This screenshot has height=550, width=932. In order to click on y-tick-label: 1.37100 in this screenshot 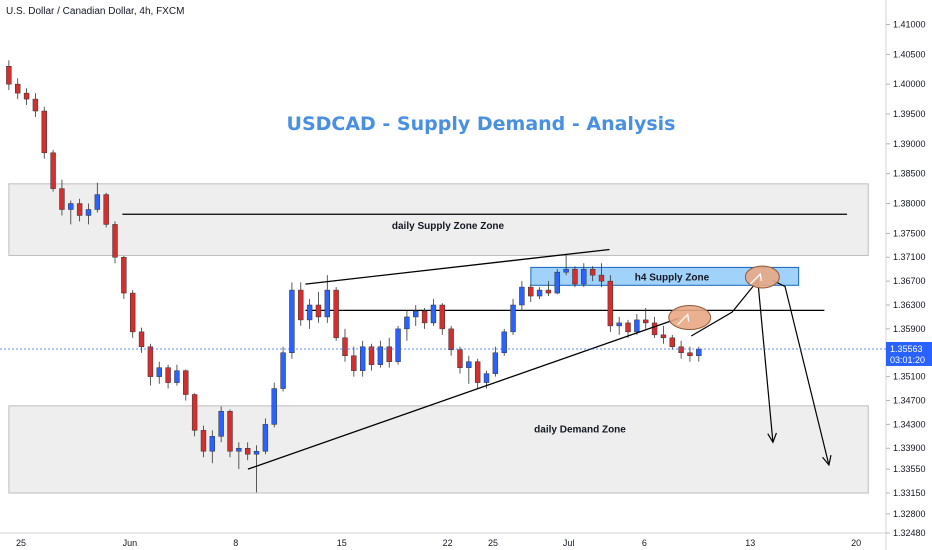, I will do `click(909, 257)`.